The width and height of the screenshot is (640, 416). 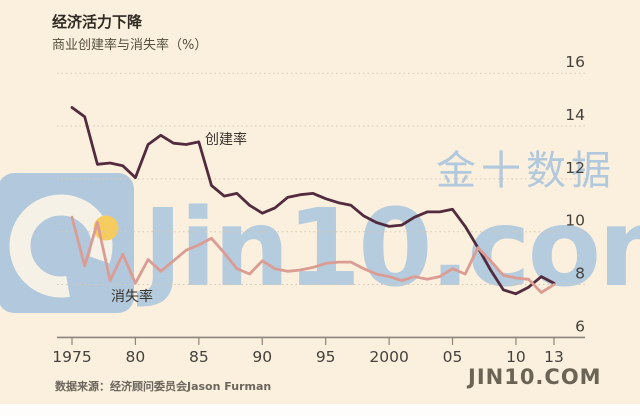 What do you see at coordinates (136, 357) in the screenshot?
I see `x-tick-label-1980: 80` at bounding box center [136, 357].